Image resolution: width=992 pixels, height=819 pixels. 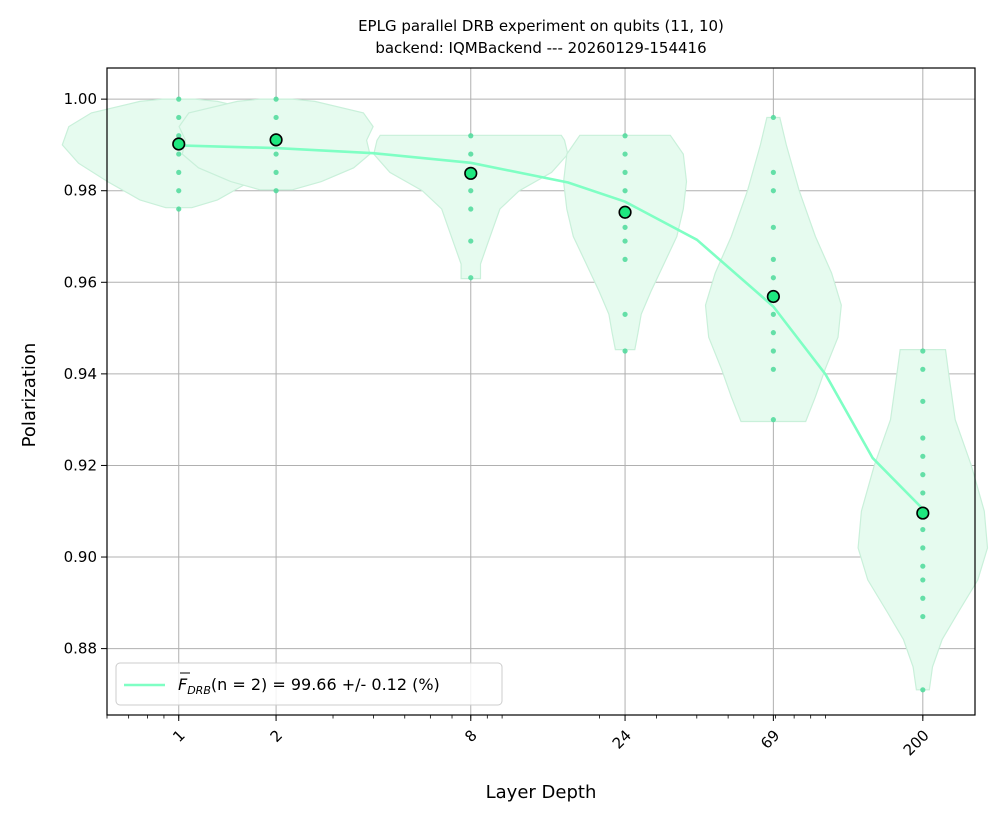 I want to click on x-tick-label: 8, so click(x=470, y=735).